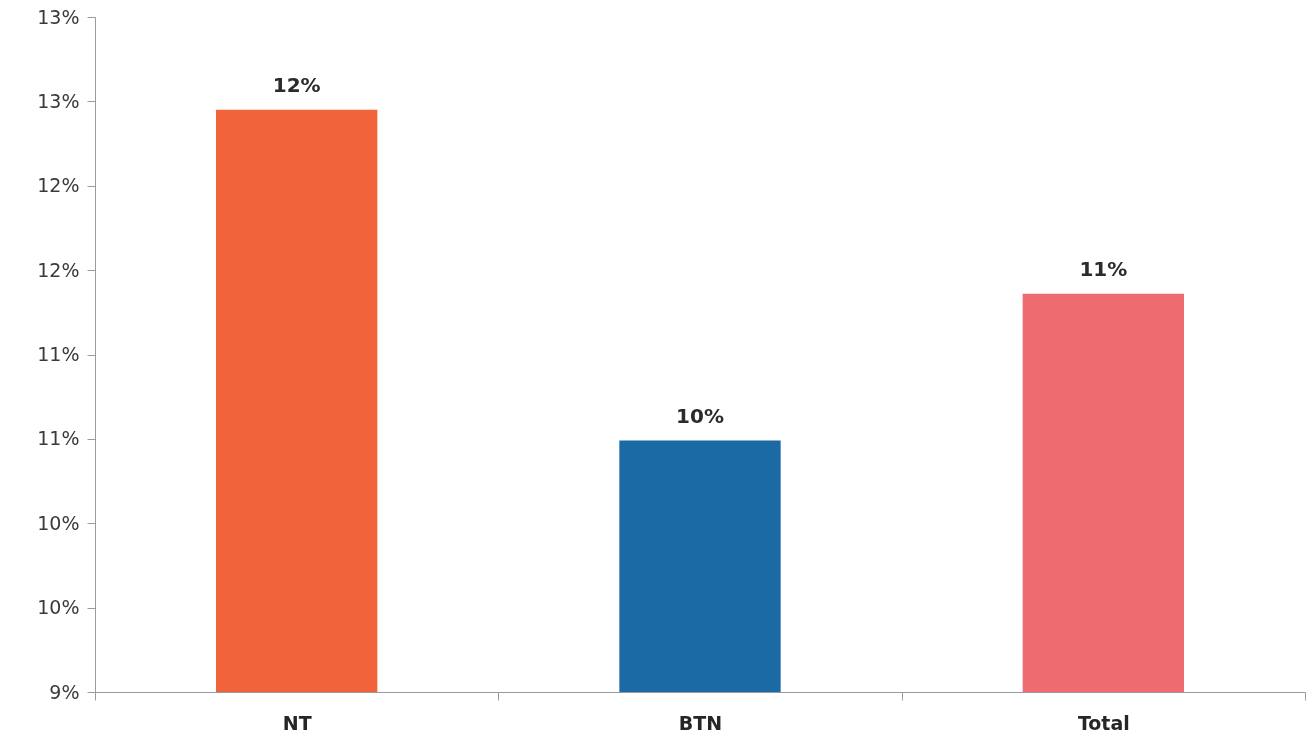 The image size is (1314, 749). I want to click on data-label: 12%, so click(296, 84).